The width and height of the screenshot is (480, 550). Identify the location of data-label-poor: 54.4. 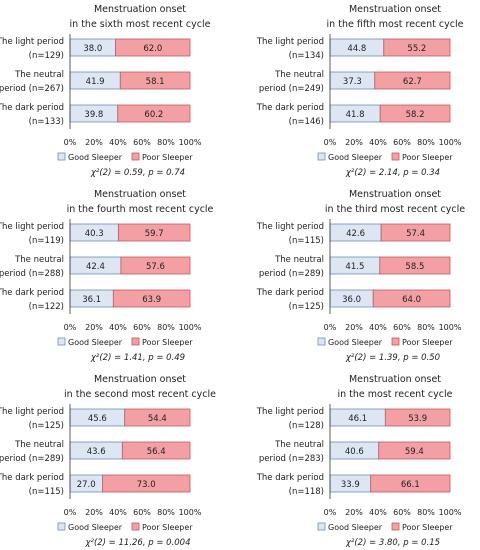
(157, 419).